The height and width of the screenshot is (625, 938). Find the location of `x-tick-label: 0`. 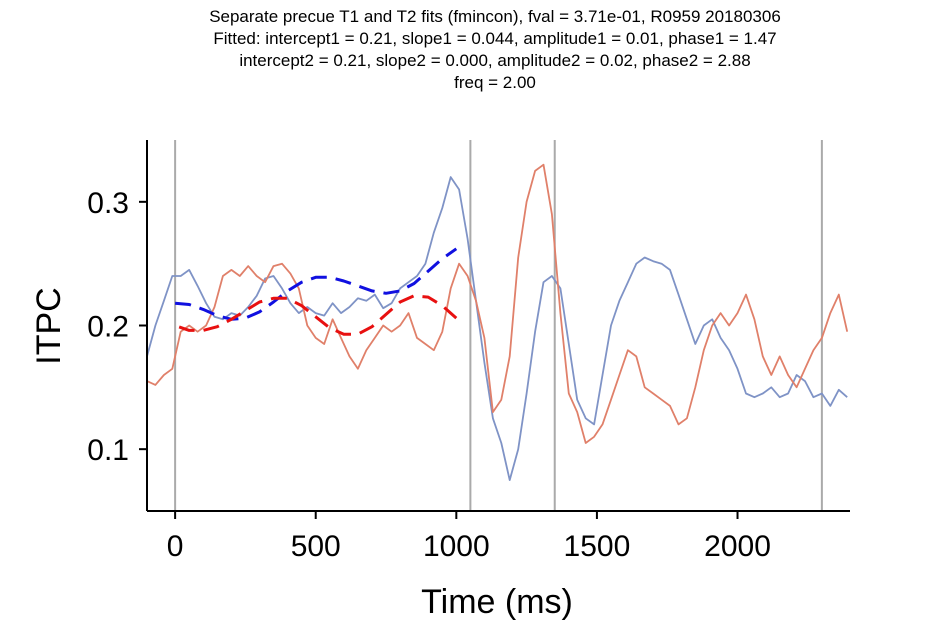

x-tick-label: 0 is located at coordinates (175, 546).